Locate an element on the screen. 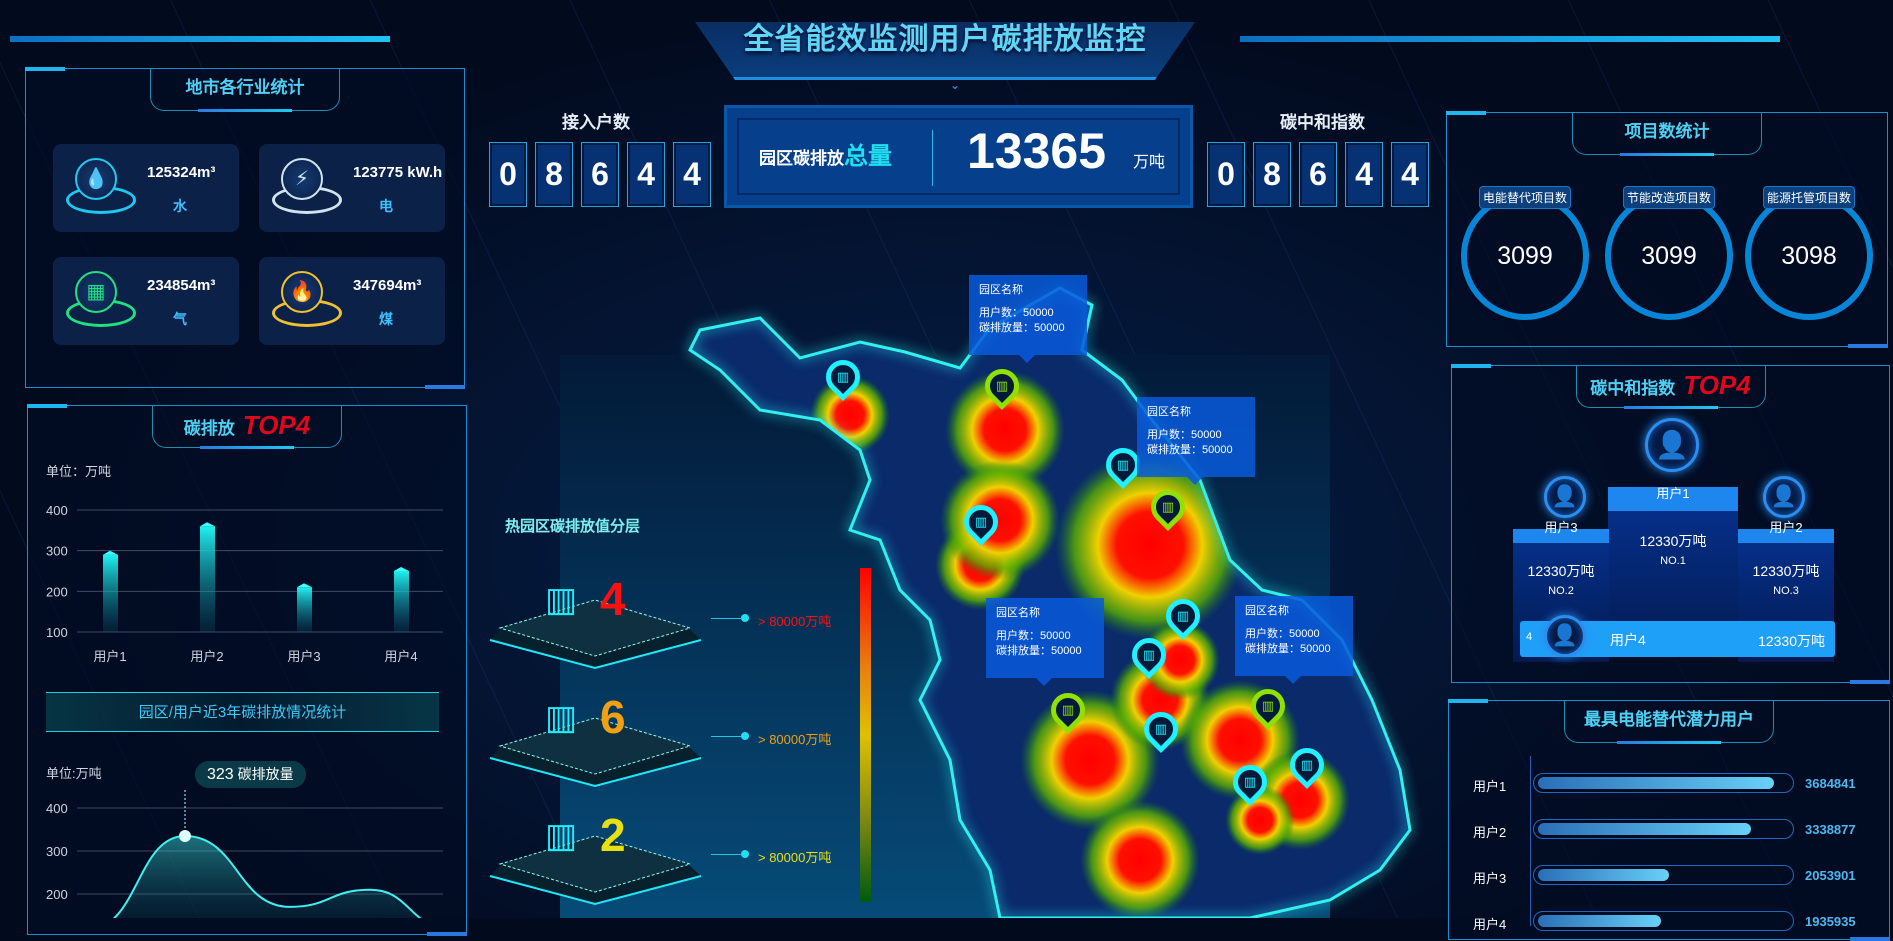 Image resolution: width=1893 pixels, height=941 pixels. legend-title: 热园区碳排放值分层 is located at coordinates (573, 526).